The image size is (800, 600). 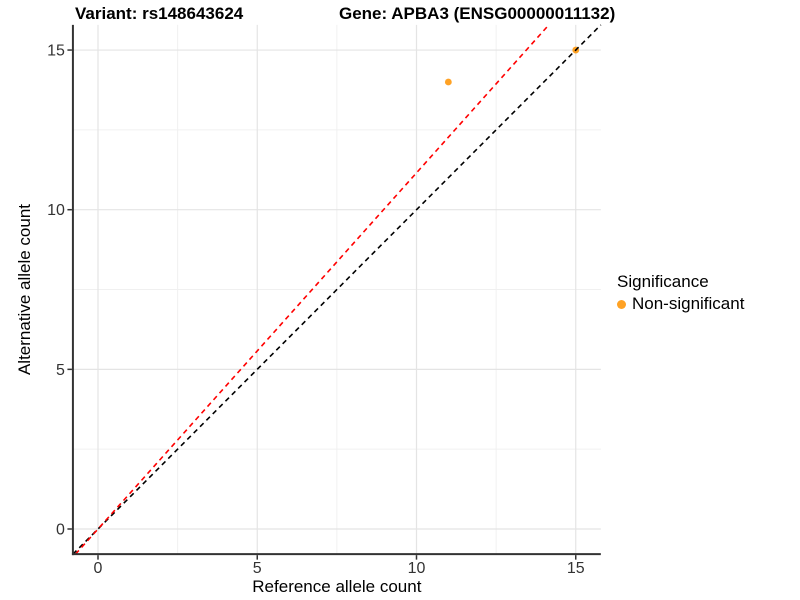 I want to click on x-tick-label: 5, so click(x=257, y=568).